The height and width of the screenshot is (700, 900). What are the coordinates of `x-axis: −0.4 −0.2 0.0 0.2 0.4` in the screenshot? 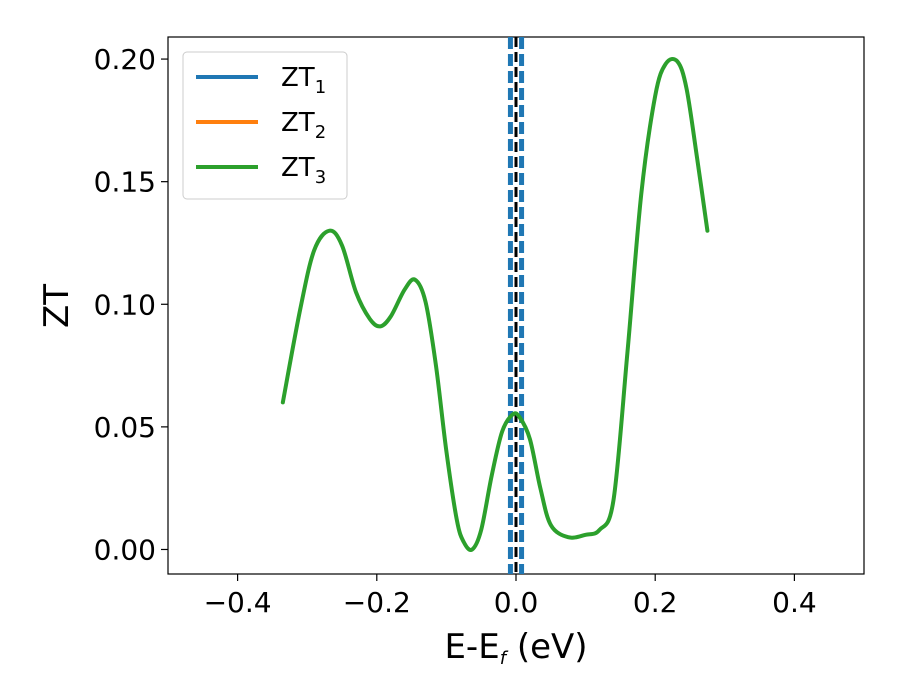 It's located at (510, 596).